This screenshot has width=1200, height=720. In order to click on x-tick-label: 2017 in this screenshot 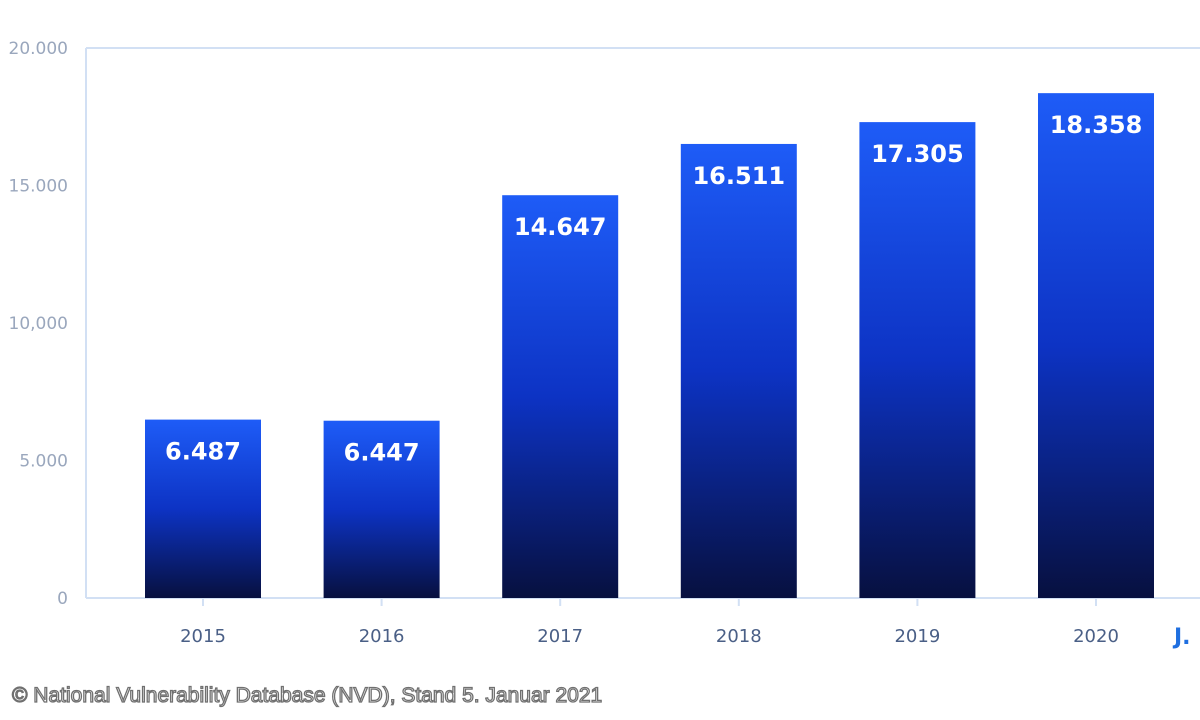, I will do `click(560, 636)`.